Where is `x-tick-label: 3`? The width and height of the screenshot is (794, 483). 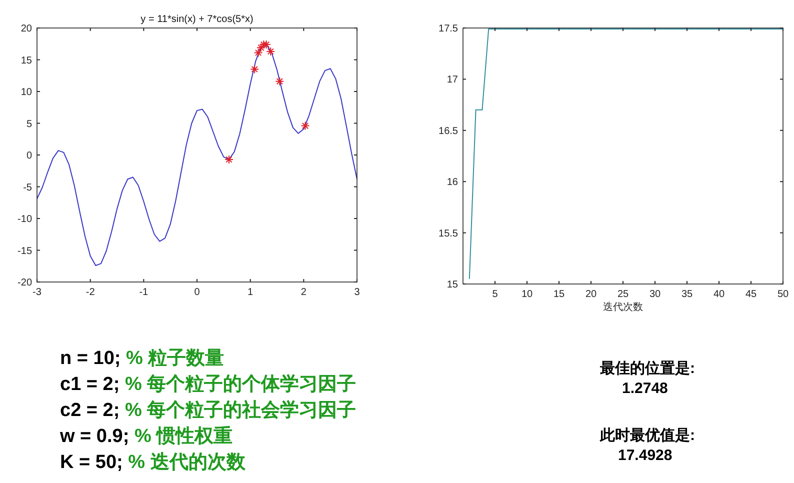
x-tick-label: 3 is located at coordinates (357, 292).